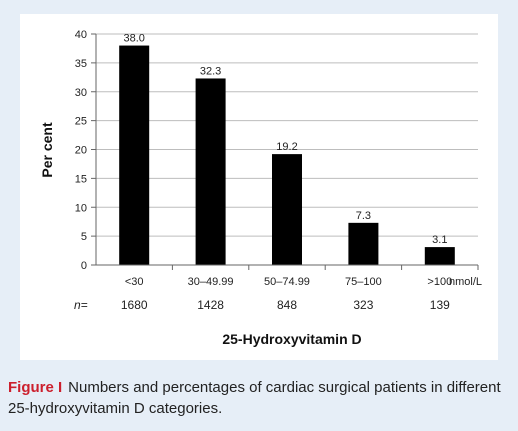 This screenshot has height=431, width=518. Describe the element at coordinates (363, 282) in the screenshot. I see `x-tick-label: 75–100` at that location.